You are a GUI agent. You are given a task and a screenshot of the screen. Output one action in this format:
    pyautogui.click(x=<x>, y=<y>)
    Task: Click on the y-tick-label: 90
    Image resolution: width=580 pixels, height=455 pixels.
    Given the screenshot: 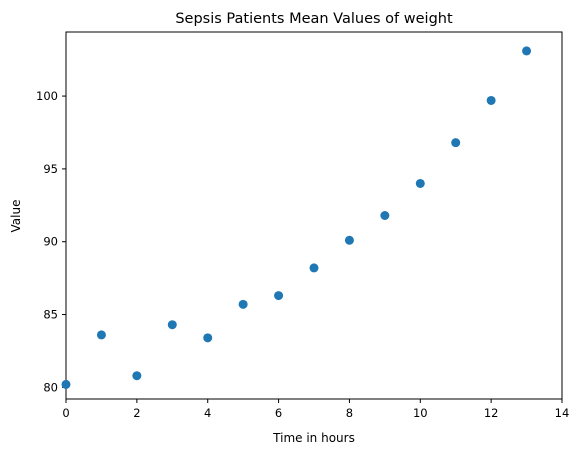 What is the action you would take?
    pyautogui.click(x=50, y=242)
    